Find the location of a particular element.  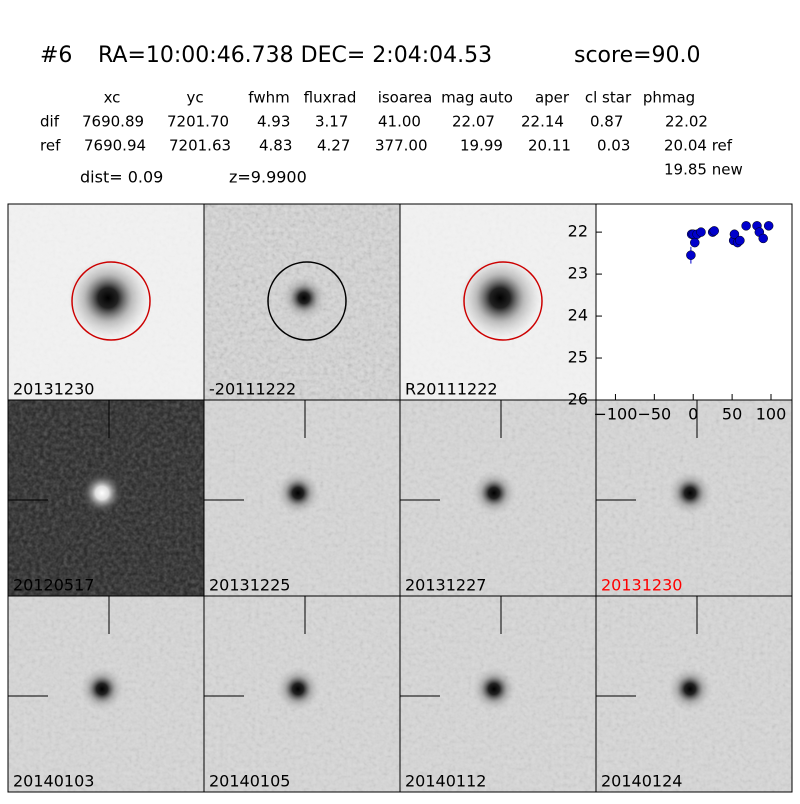

table-cell: 4.93 is located at coordinates (273, 122).